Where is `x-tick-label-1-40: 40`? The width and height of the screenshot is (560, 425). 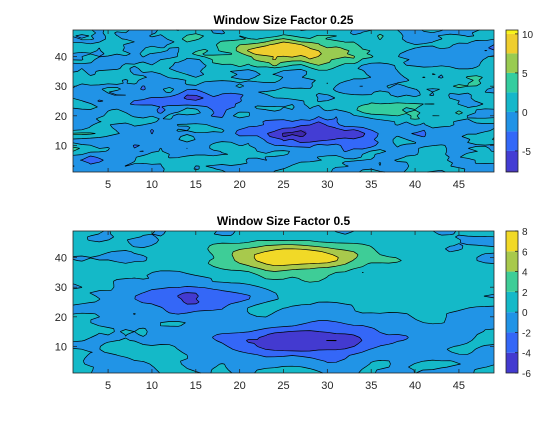 x-tick-label-1-40: 40 is located at coordinates (415, 185).